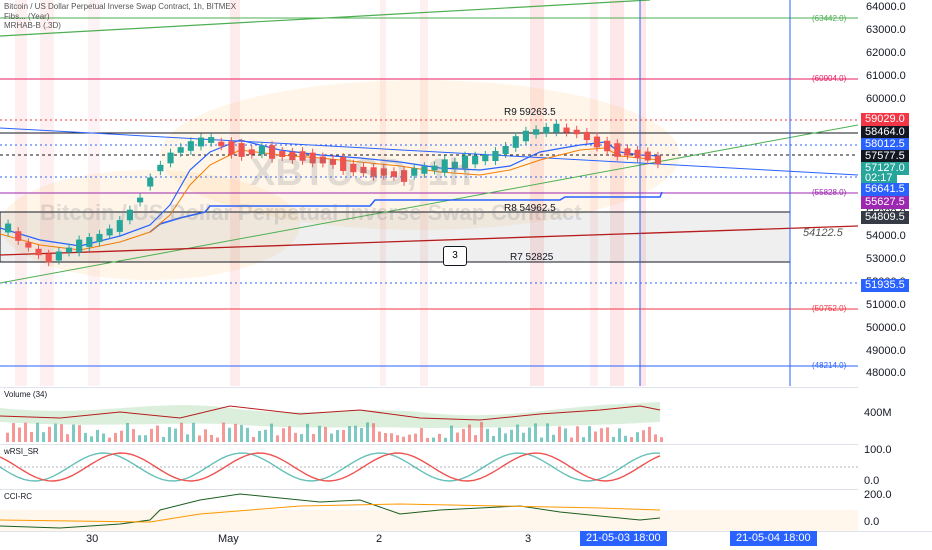 This screenshot has height=550, width=932. I want to click on level-label: 54122.5, so click(823, 233).